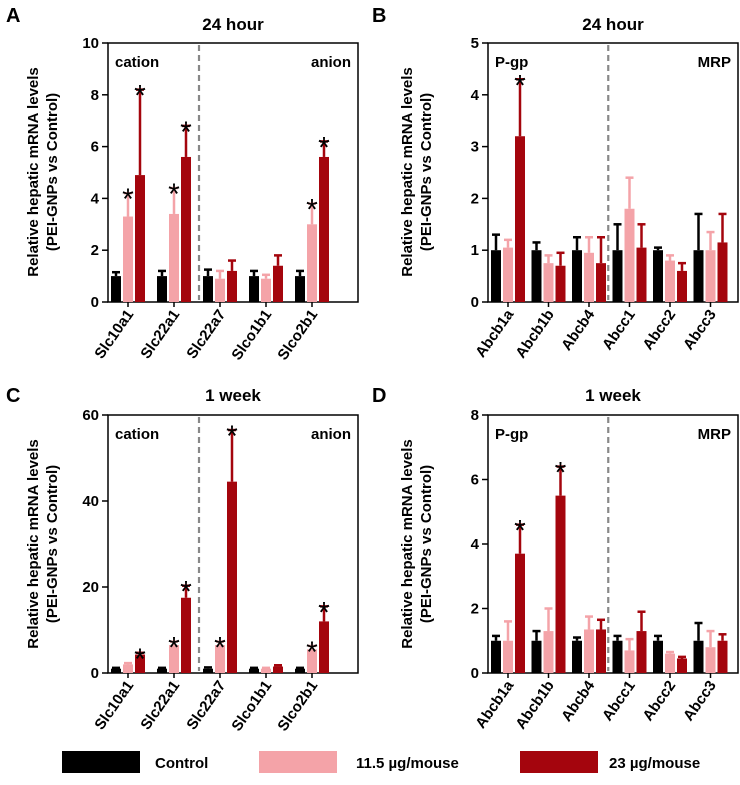 The width and height of the screenshot is (740, 785). I want to click on group-label-right: anion, so click(331, 62).